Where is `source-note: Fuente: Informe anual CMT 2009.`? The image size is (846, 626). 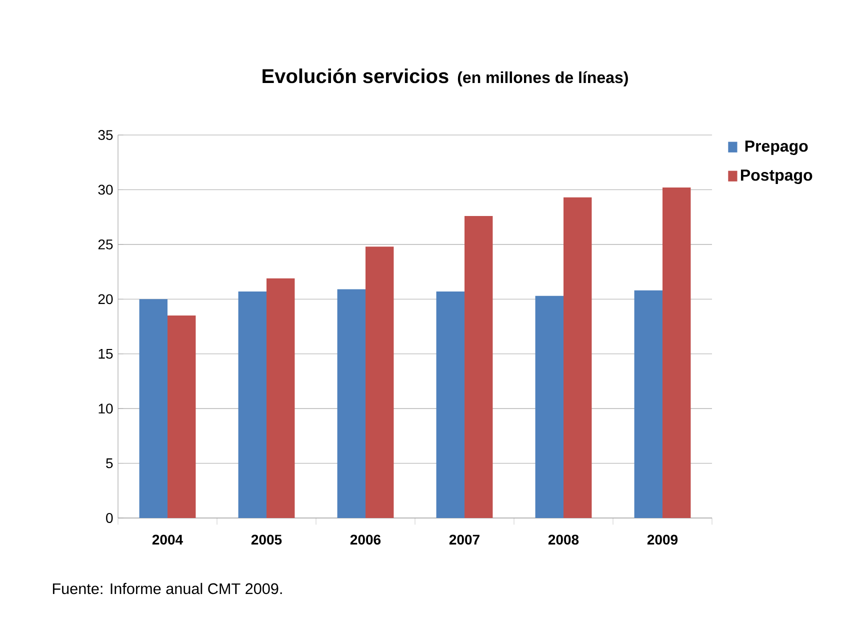
source-note: Fuente: Informe anual CMT 2009. is located at coordinates (167, 588).